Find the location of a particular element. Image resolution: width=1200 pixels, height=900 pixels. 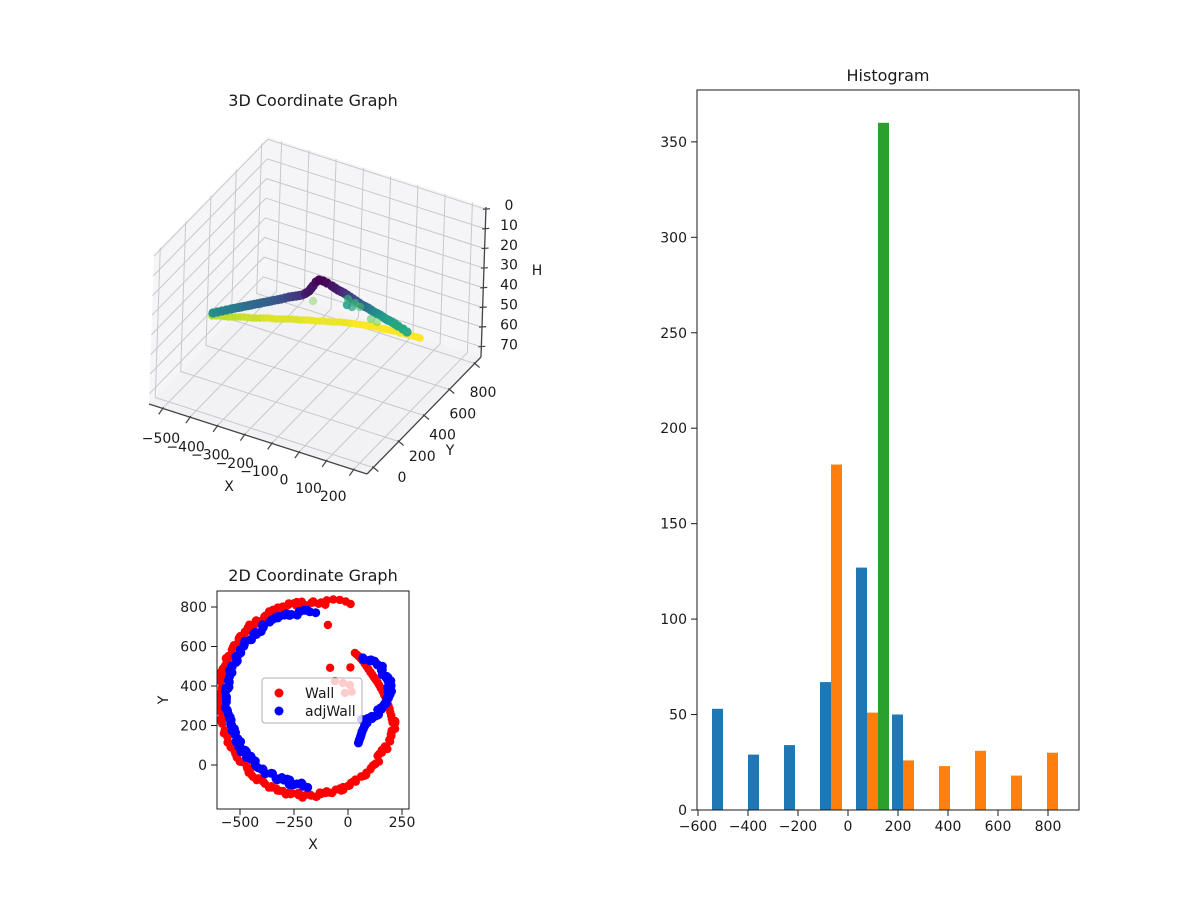

legend-box is located at coordinates (312, 700).